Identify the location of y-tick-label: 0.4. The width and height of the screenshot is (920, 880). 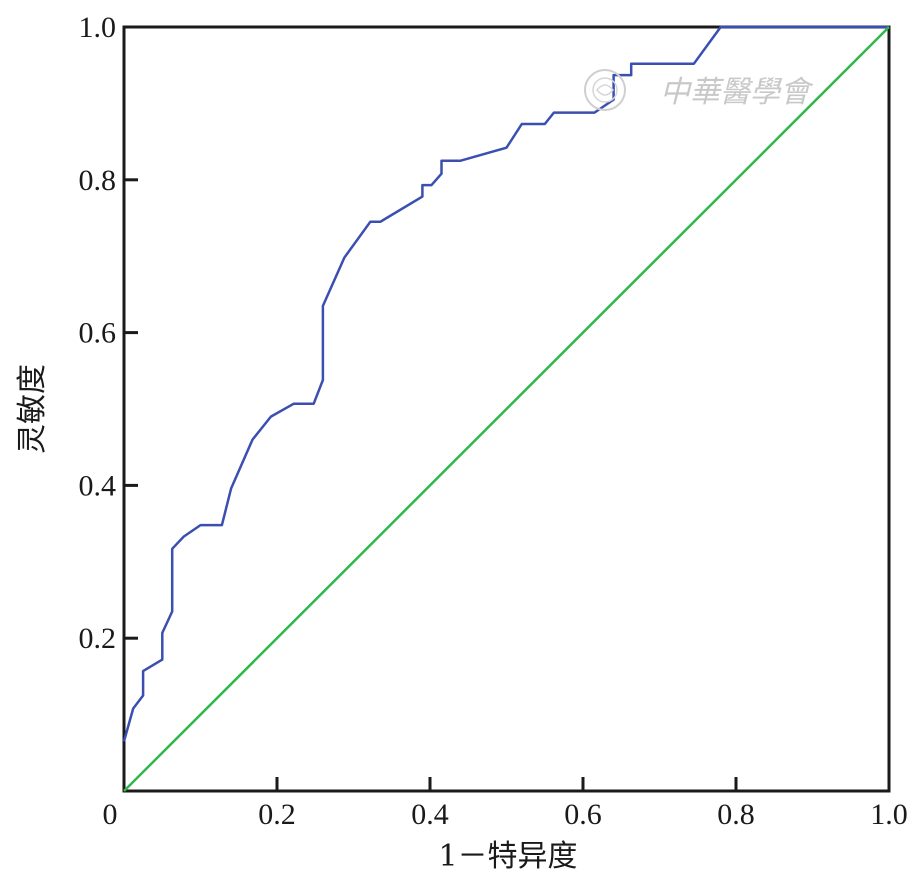
(98, 485).